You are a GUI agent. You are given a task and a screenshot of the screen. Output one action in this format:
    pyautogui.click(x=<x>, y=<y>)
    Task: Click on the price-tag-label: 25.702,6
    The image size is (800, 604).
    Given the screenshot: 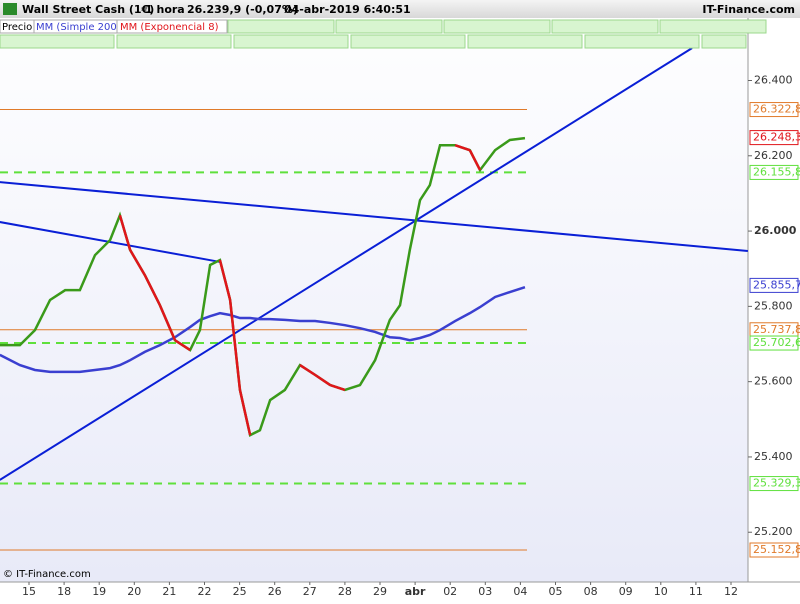 What is the action you would take?
    pyautogui.click(x=776, y=342)
    